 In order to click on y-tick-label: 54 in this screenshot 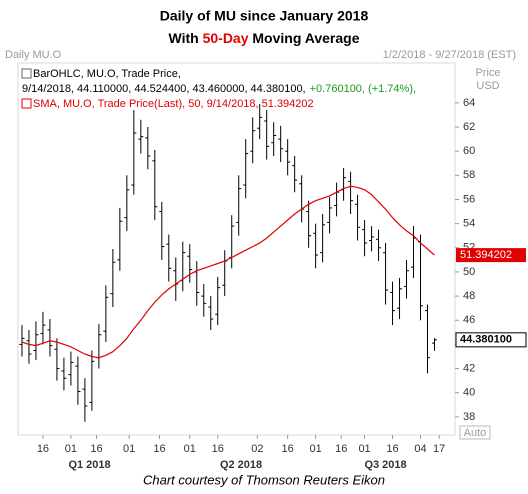, I will do `click(469, 224)`.